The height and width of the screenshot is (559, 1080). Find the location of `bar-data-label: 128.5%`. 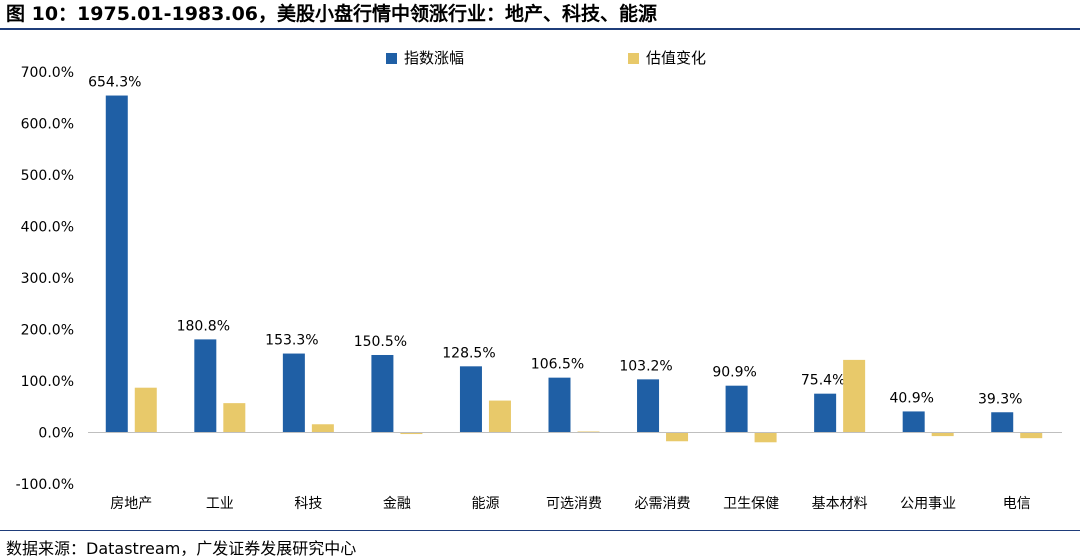

bar-data-label: 128.5% is located at coordinates (468, 353).